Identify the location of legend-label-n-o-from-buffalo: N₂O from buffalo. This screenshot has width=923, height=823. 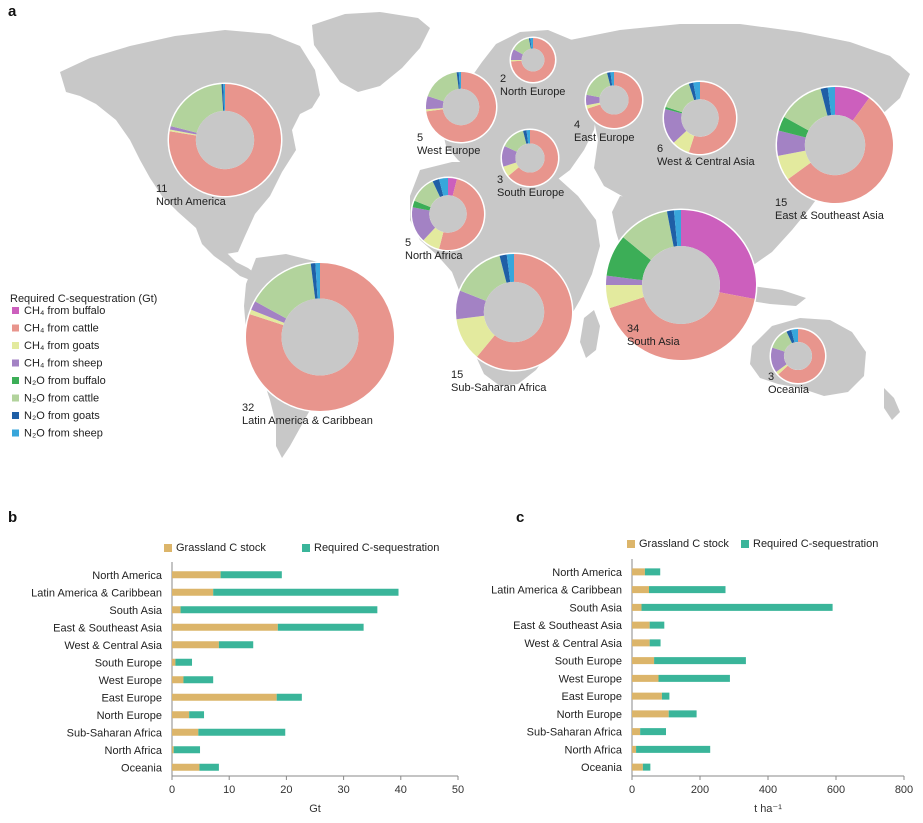
(65, 381).